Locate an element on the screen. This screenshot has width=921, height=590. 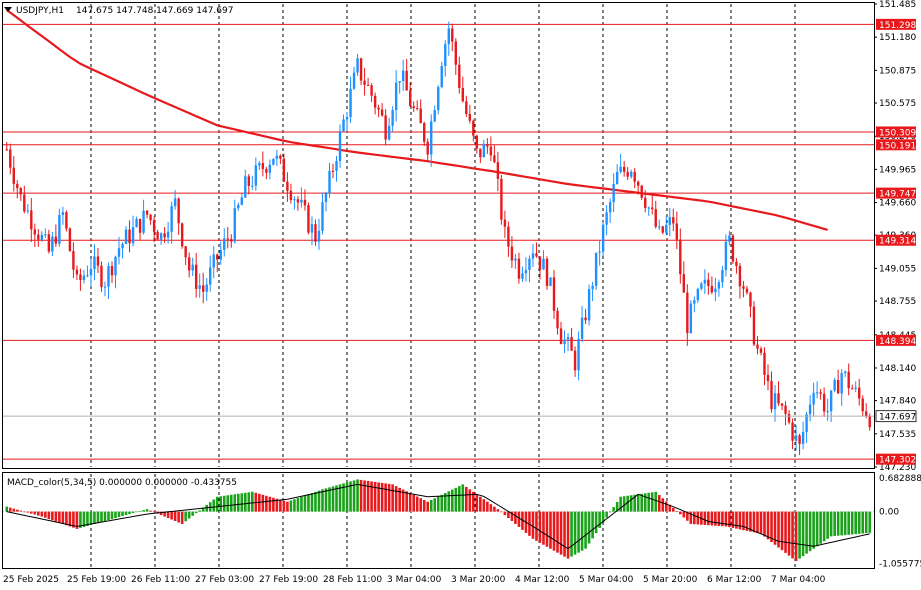
chevron-down-icon is located at coordinates (8, 9).